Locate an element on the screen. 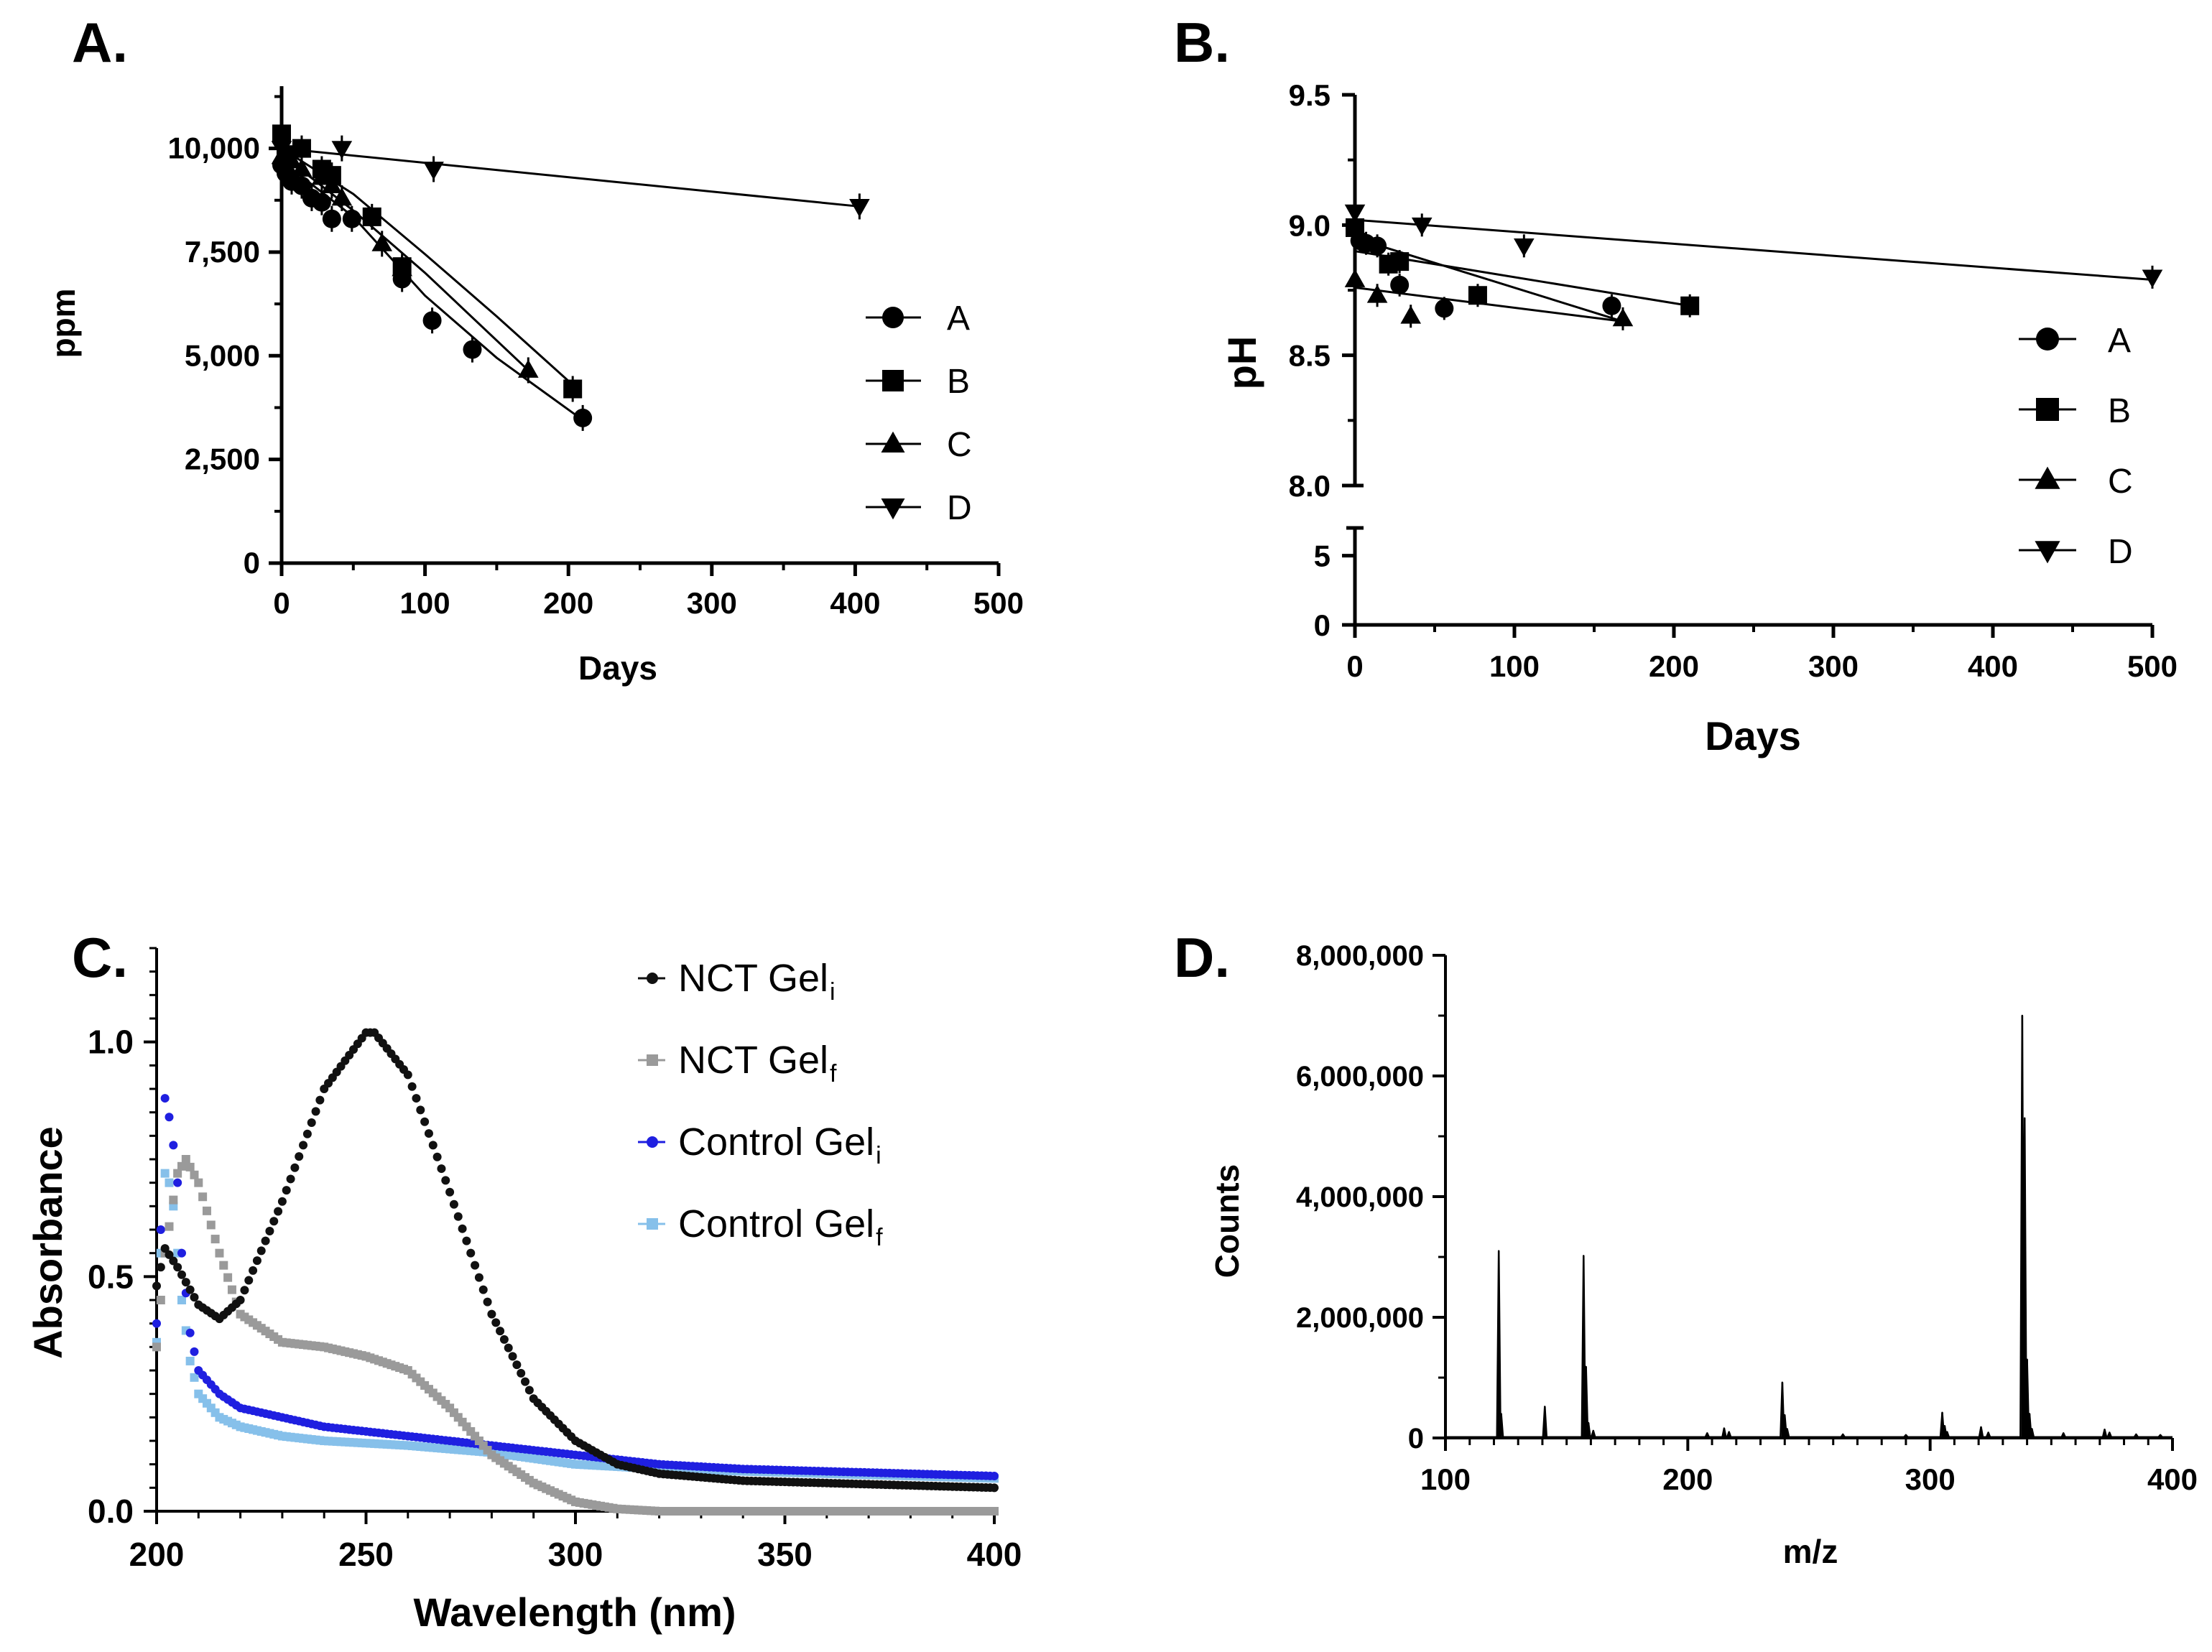 The height and width of the screenshot is (1652, 2212). panel-a-legend-marker-A is located at coordinates (893, 318).